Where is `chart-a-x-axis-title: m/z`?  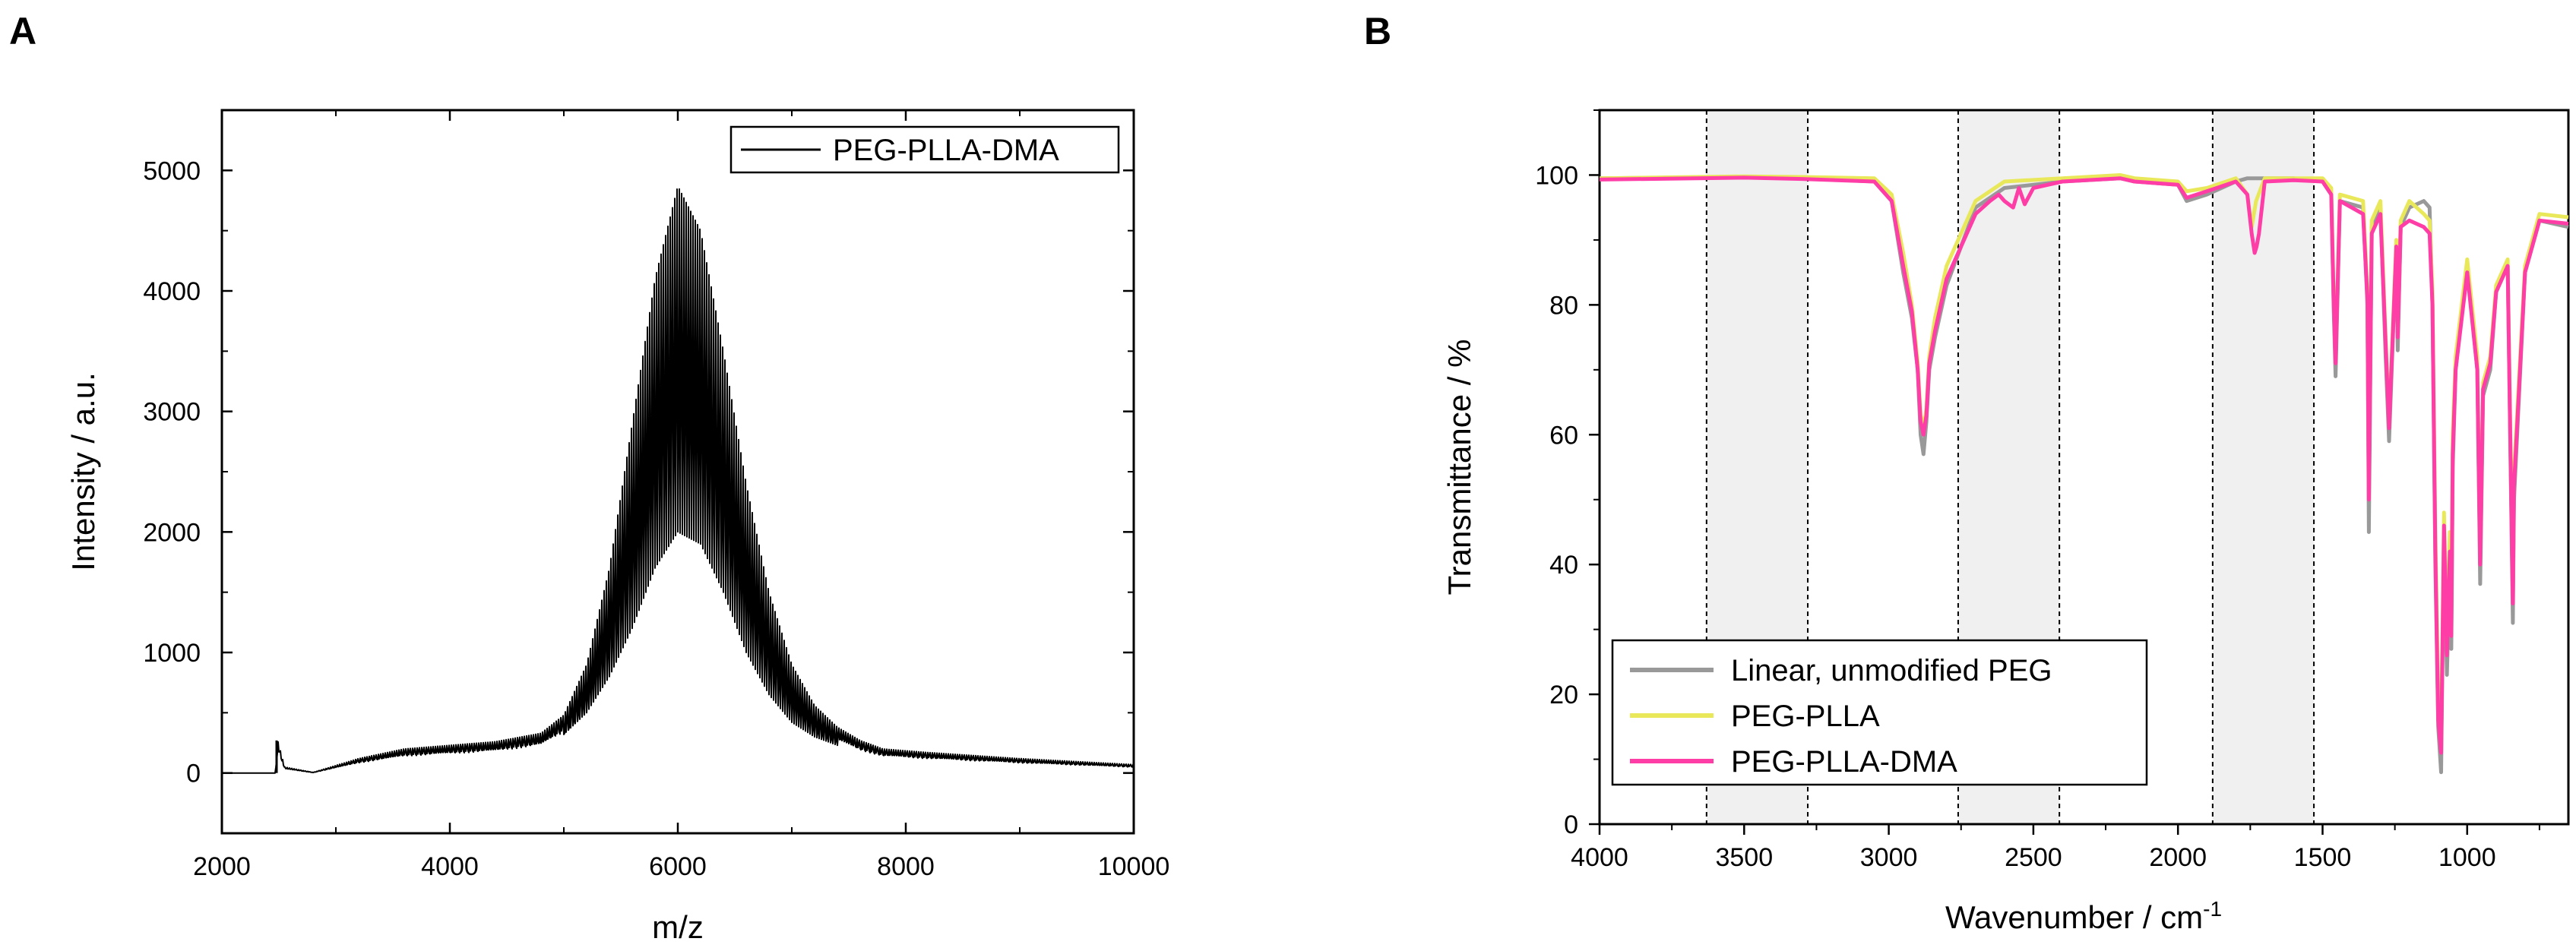 chart-a-x-axis-title: m/z is located at coordinates (678, 927).